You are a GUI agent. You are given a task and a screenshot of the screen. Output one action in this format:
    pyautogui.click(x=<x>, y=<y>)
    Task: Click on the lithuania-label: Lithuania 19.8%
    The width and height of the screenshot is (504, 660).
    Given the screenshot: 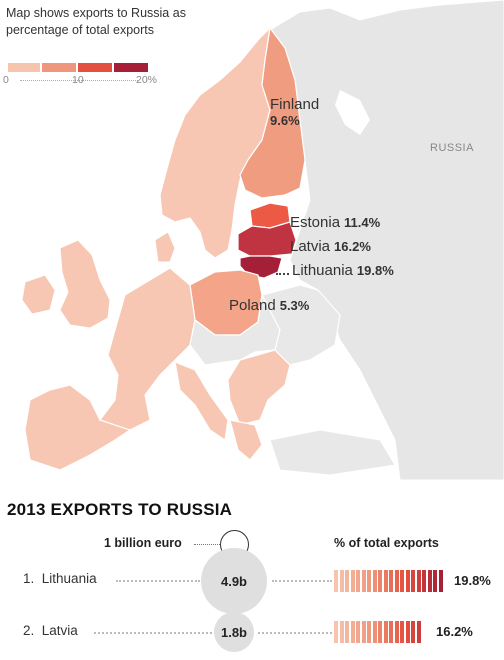 What is the action you would take?
    pyautogui.click(x=343, y=270)
    